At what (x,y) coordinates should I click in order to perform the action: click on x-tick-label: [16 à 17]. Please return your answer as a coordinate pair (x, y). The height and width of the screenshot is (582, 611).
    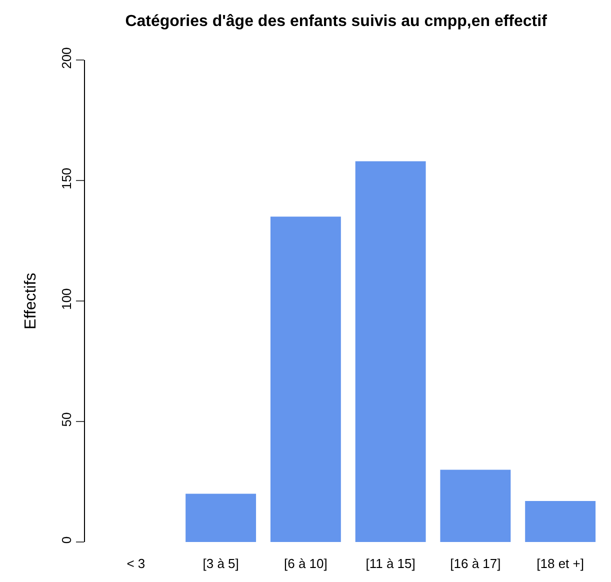
    Looking at the image, I should click on (475, 563).